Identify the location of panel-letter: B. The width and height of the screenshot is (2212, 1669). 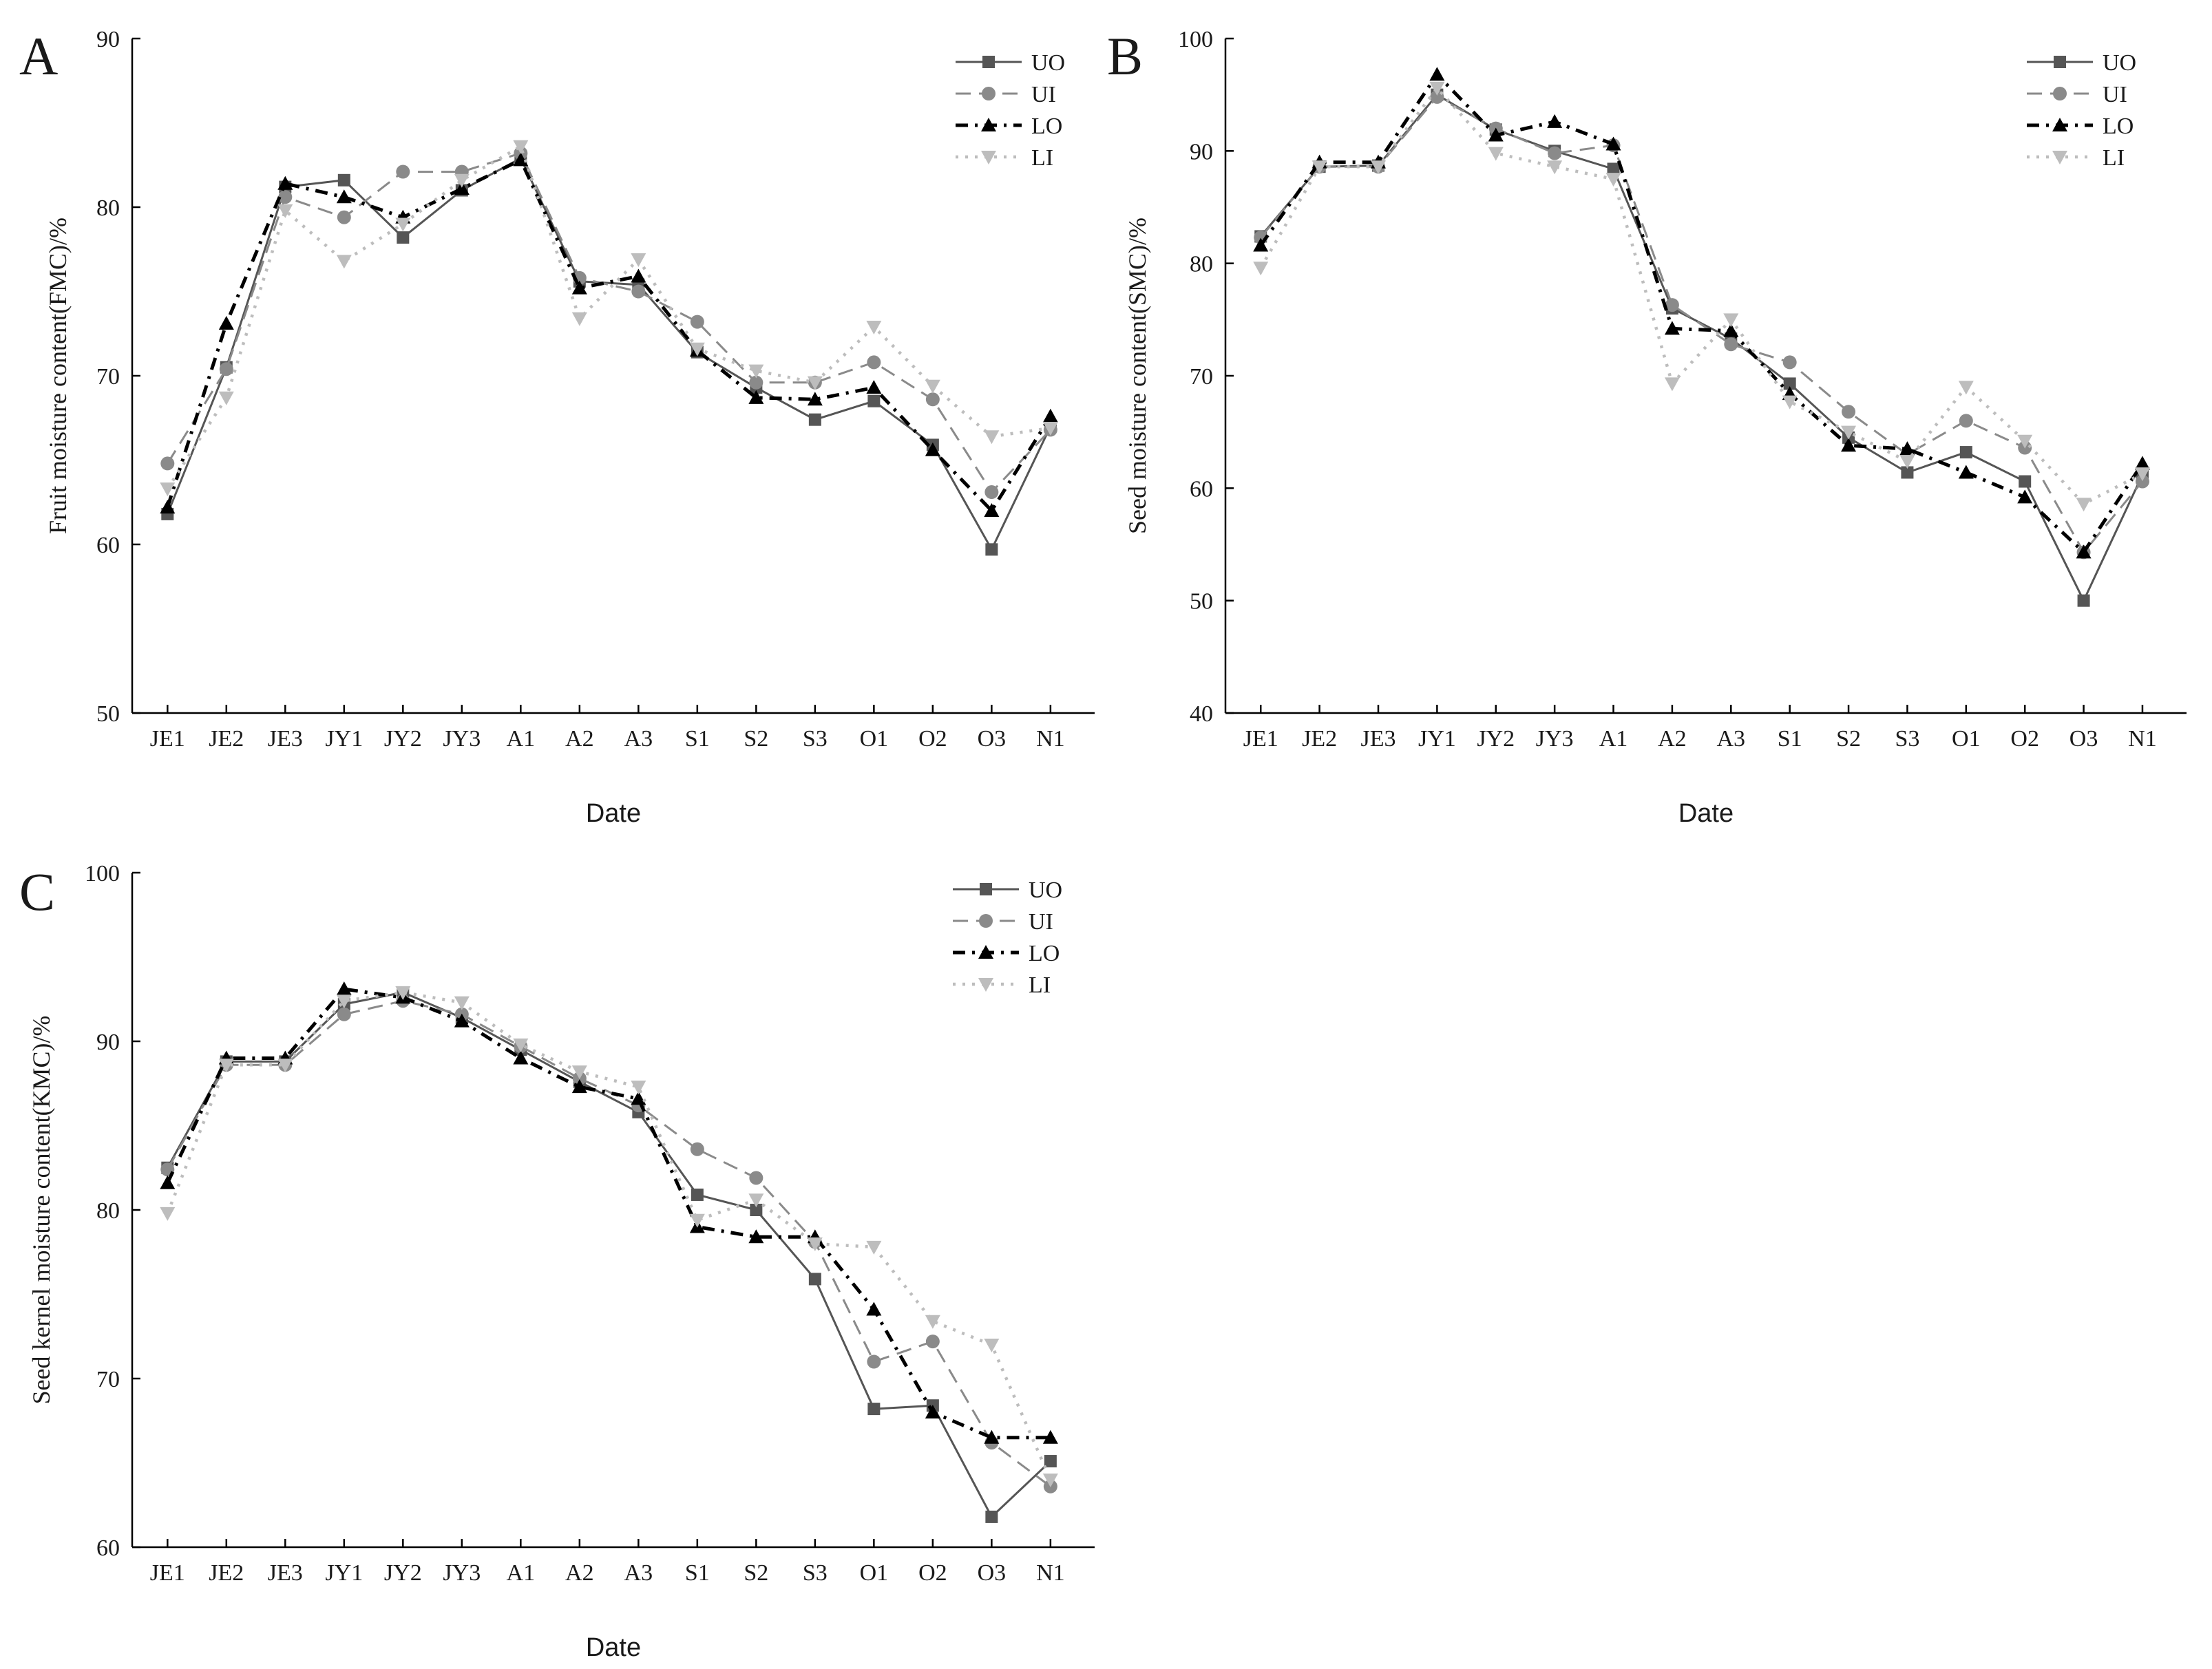
(1125, 56).